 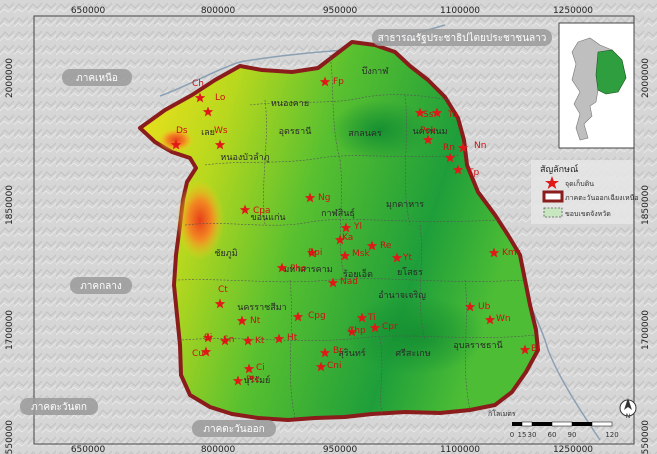 What do you see at coordinates (88, 449) in the screenshot?
I see `x-grid-label-bottom: 650000` at bounding box center [88, 449].